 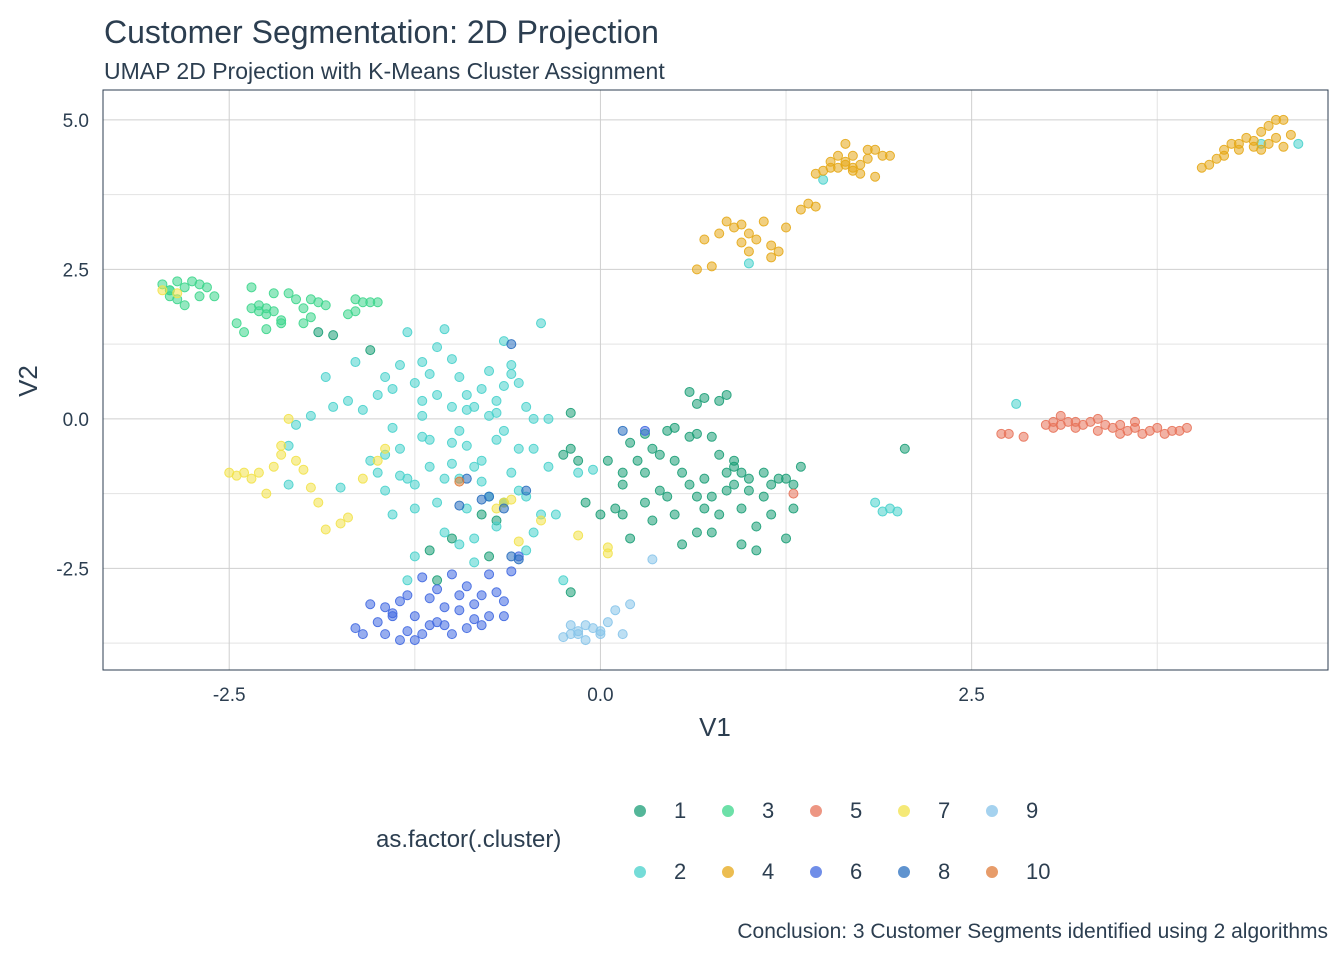 I want to click on y-tick-label: 5.0, so click(x=76, y=121).